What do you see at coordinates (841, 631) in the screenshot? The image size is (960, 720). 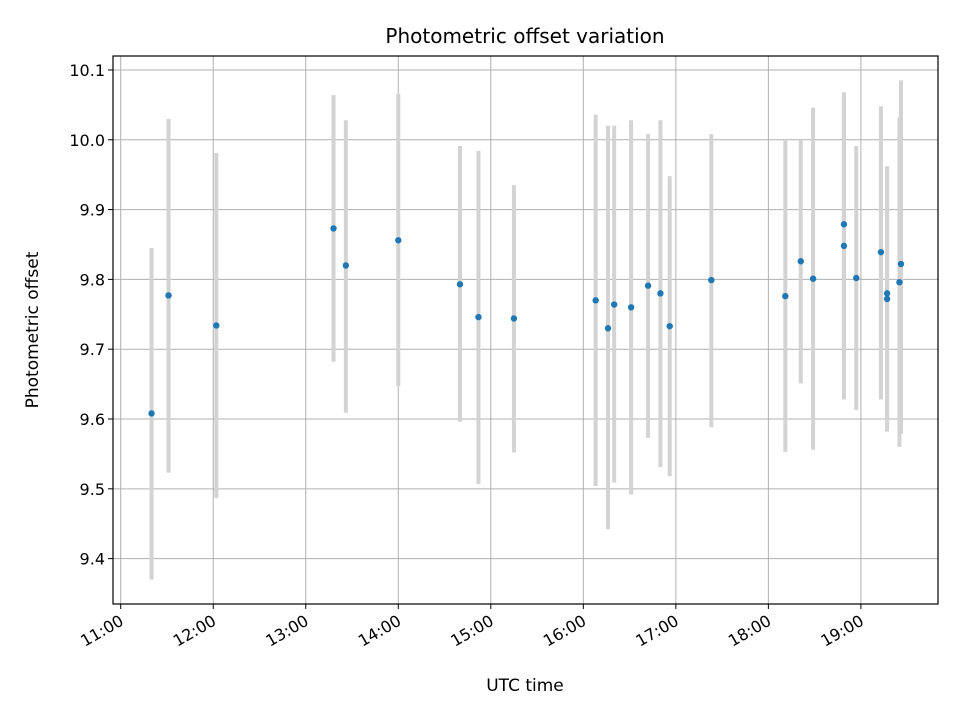 I see `x-tick-label: 19:00` at bounding box center [841, 631].